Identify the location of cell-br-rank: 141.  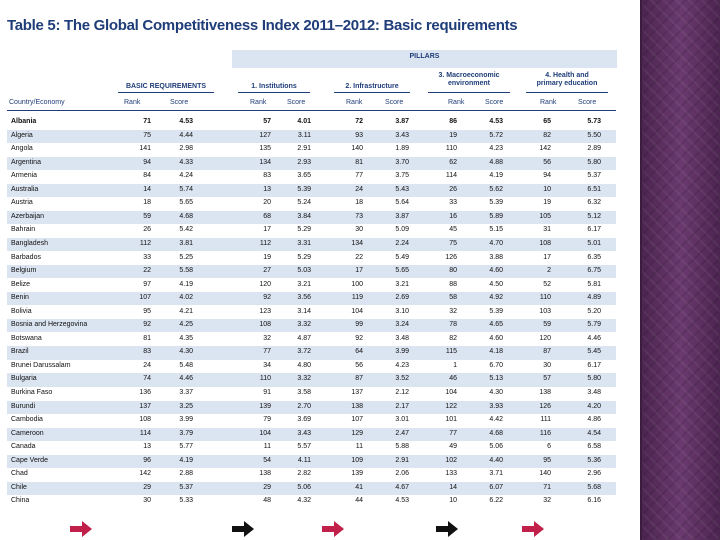
(145, 149).